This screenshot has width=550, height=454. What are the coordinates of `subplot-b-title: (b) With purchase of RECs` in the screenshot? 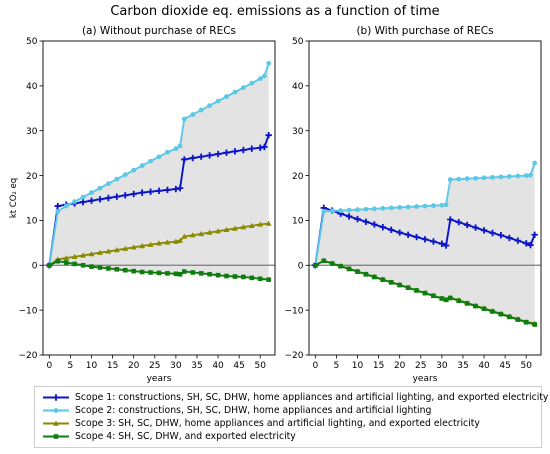 It's located at (424, 31).